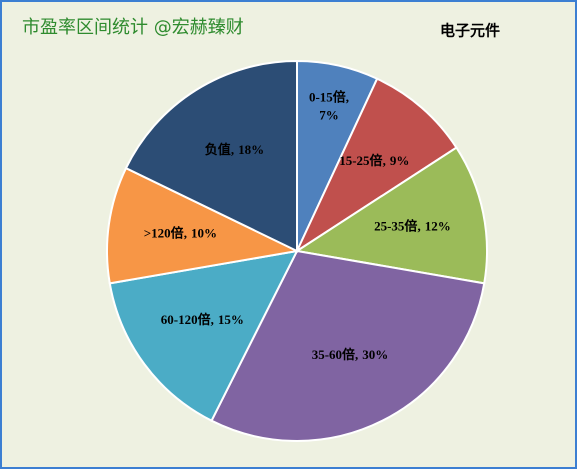 Image resolution: width=577 pixels, height=469 pixels. I want to click on data-label: 15-25倍, 9%, so click(374, 160).